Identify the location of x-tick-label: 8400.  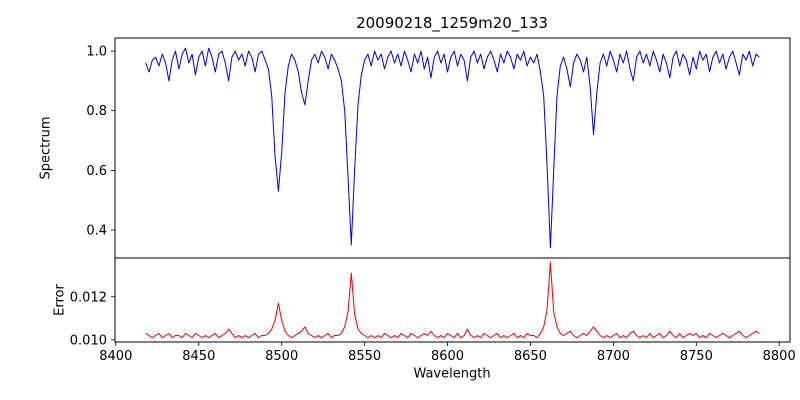
(115, 356).